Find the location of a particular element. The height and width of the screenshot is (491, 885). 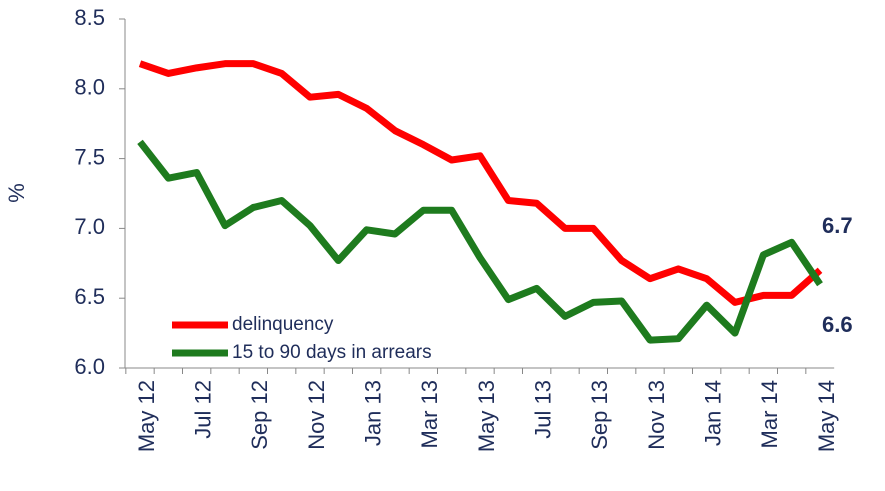

x-tick-label: Mar 13 is located at coordinates (429, 414).